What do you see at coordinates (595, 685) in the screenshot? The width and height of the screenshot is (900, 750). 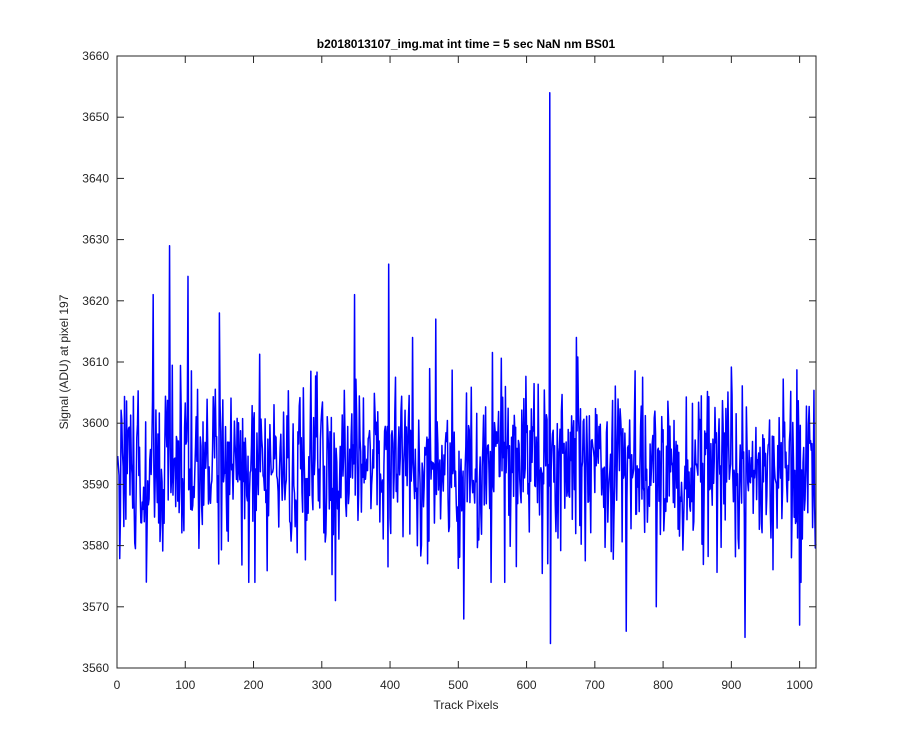 I see `x-tick-label: 700` at bounding box center [595, 685].